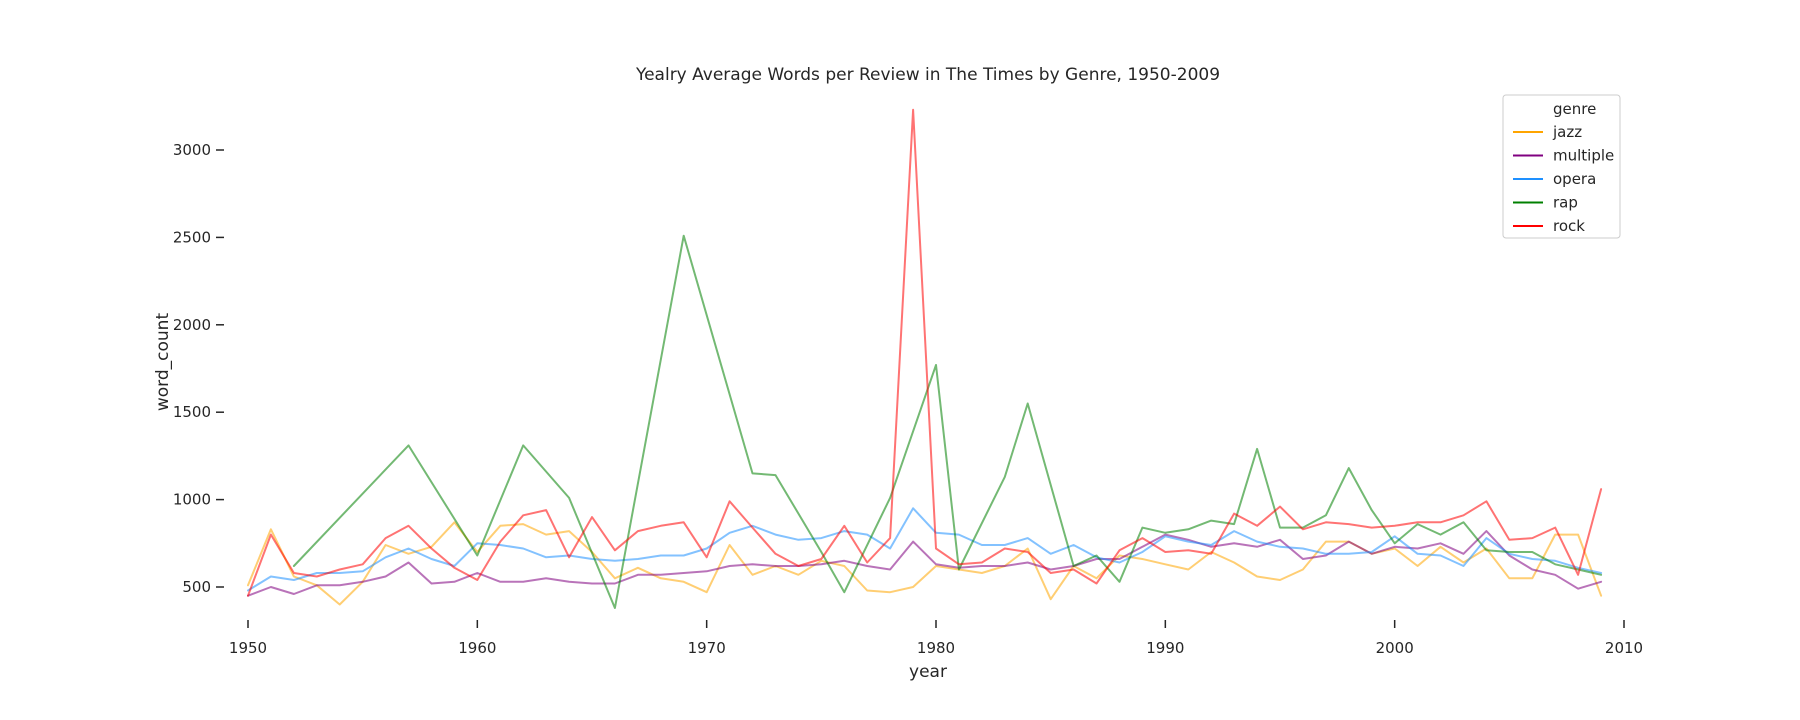  What do you see at coordinates (1569, 226) in the screenshot?
I see `legend-label-rock: rock` at bounding box center [1569, 226].